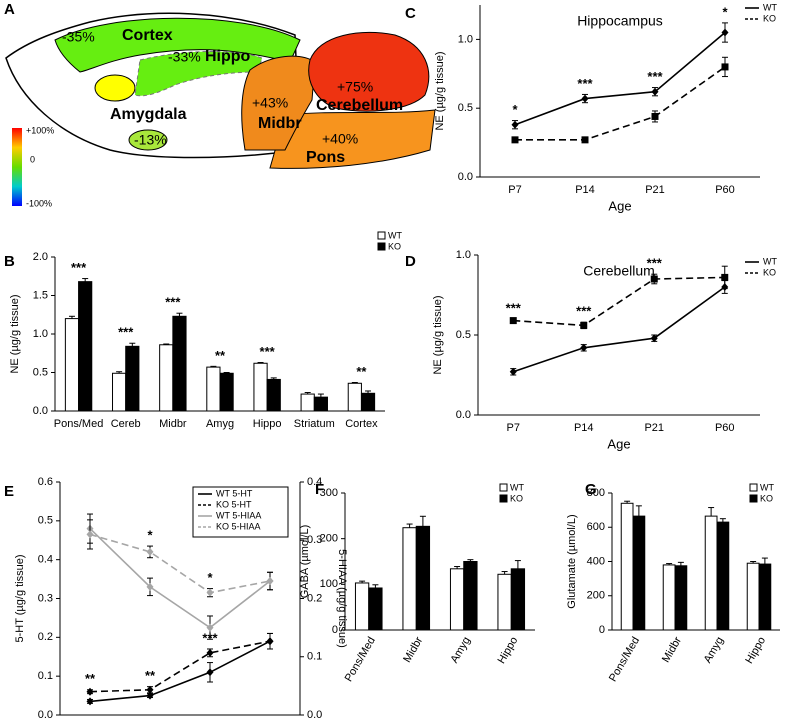 This screenshot has height=722, width=786. I want to click on region-change: -33%, so click(184, 57).